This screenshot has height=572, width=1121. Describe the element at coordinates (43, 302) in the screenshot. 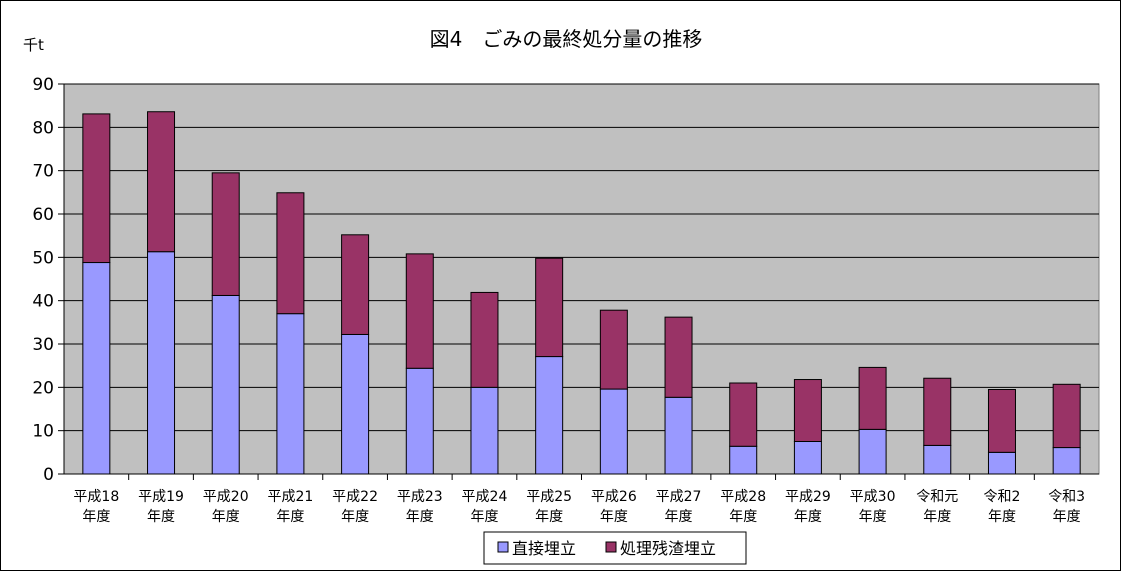

I see `y-tick-label: 40` at that location.